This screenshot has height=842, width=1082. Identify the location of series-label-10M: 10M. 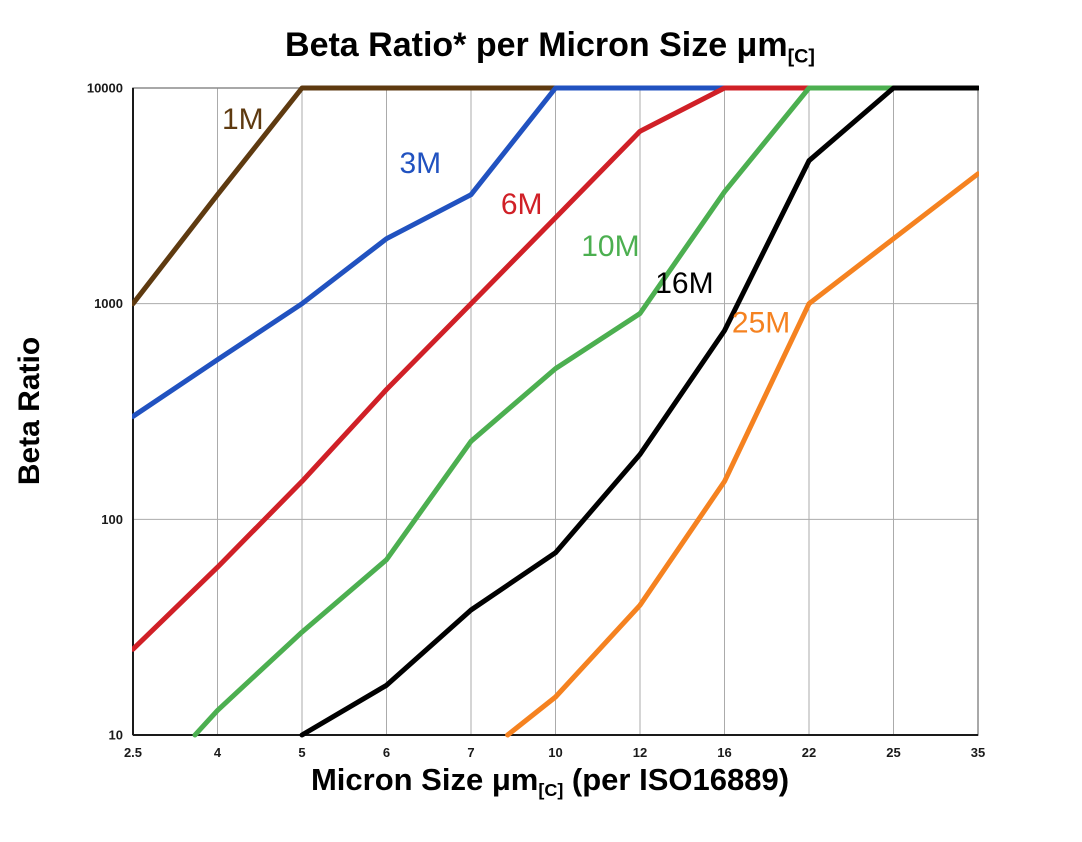
(610, 246).